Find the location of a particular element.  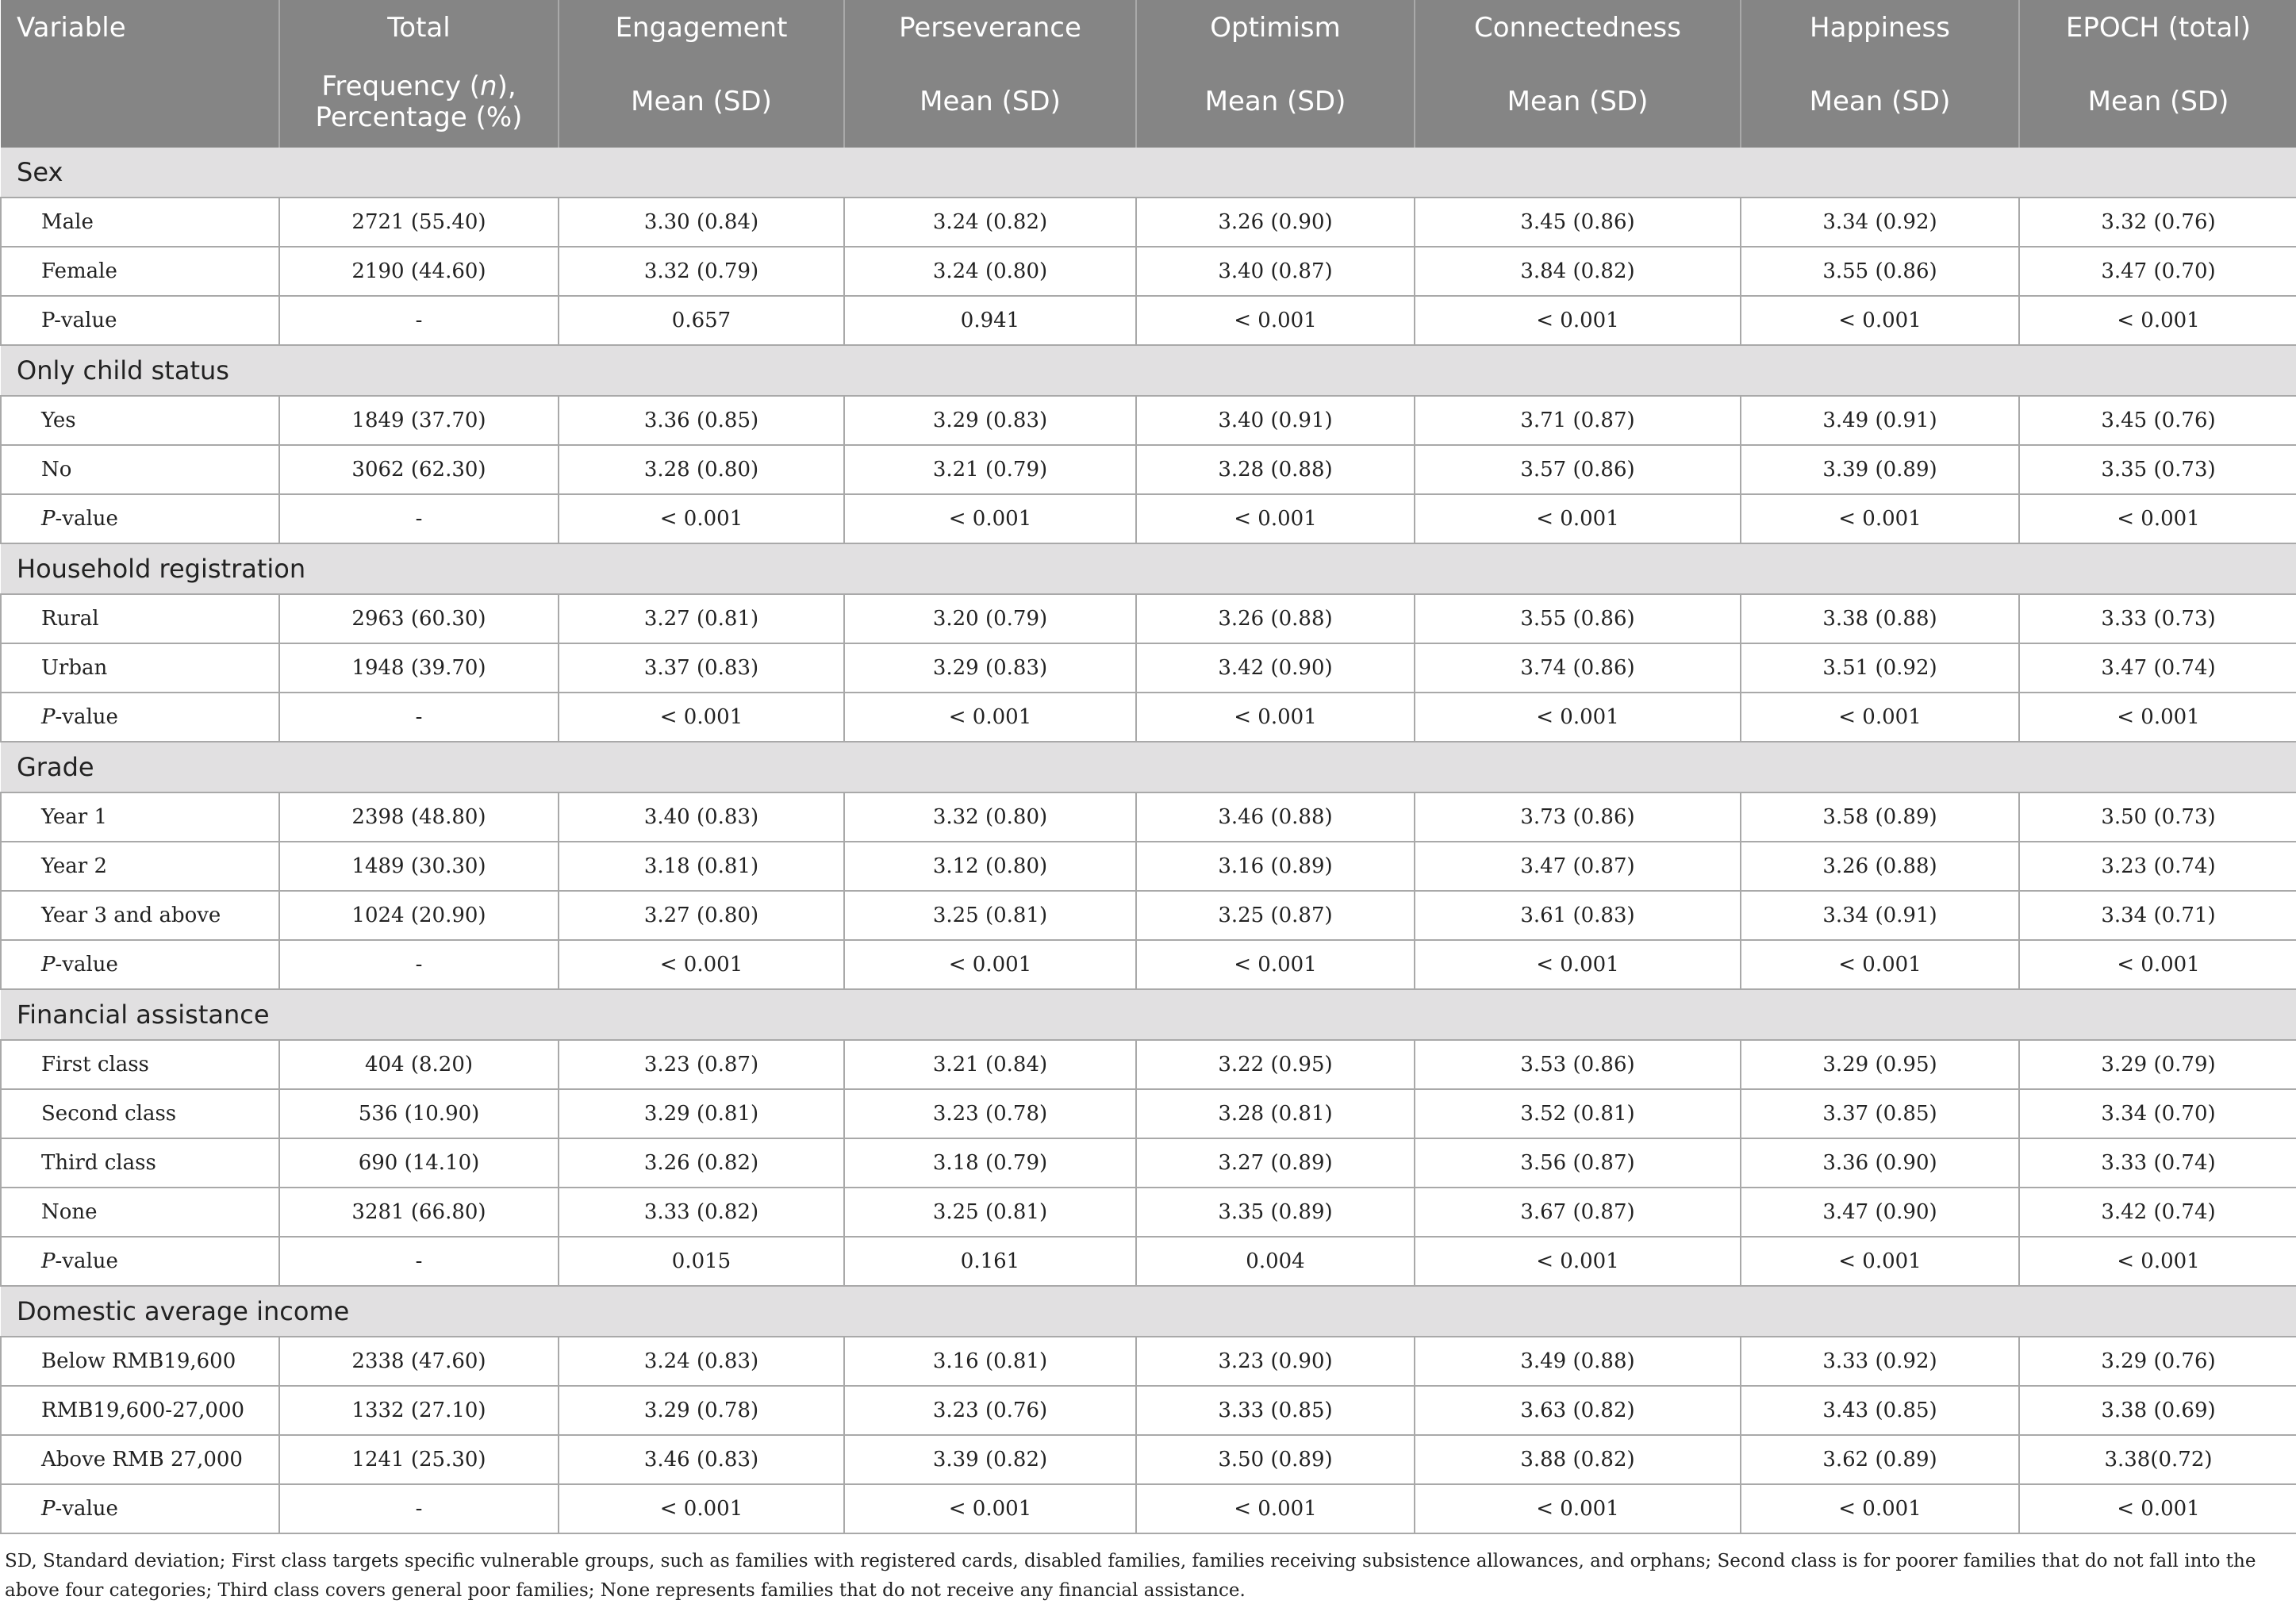

row-label: RMB19,600-27,000 is located at coordinates (140, 1411).